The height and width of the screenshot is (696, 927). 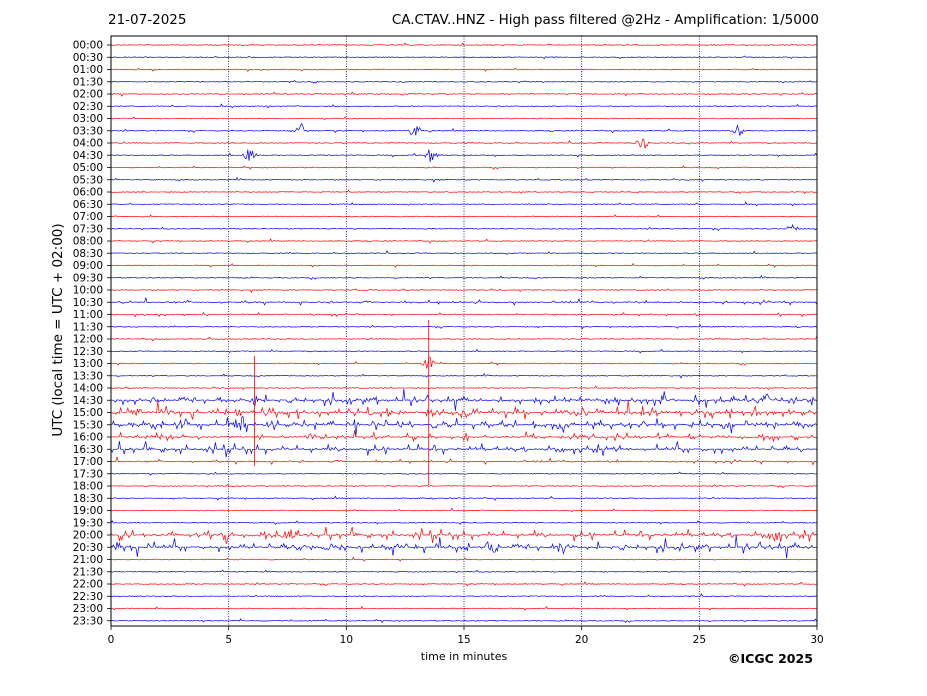 What do you see at coordinates (581, 640) in the screenshot?
I see `x-tick-label: 20` at bounding box center [581, 640].